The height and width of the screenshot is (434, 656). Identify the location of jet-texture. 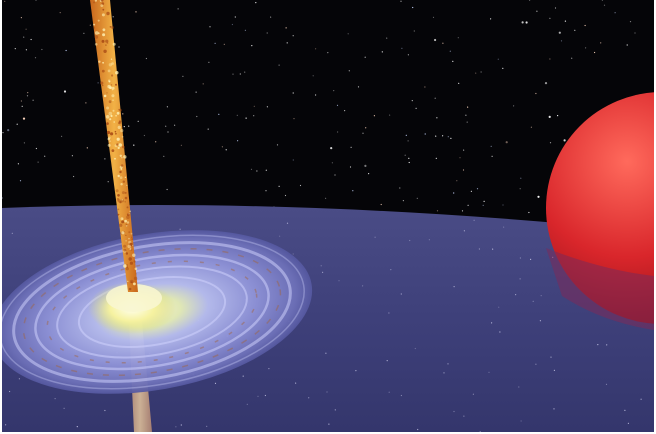
(115, 145).